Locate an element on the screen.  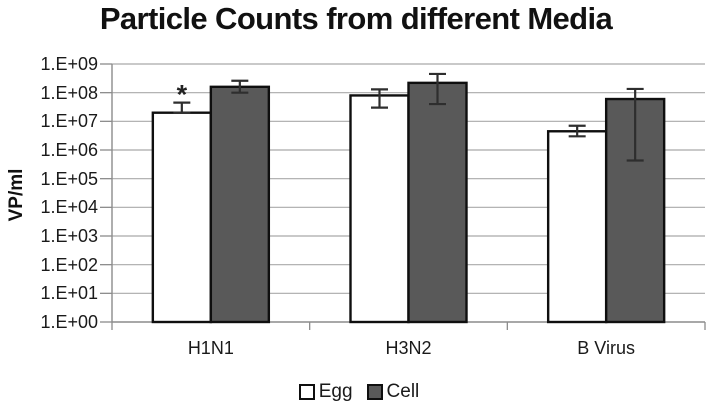
y-axis-tick-label: 1.E+09 is located at coordinates (69, 64).